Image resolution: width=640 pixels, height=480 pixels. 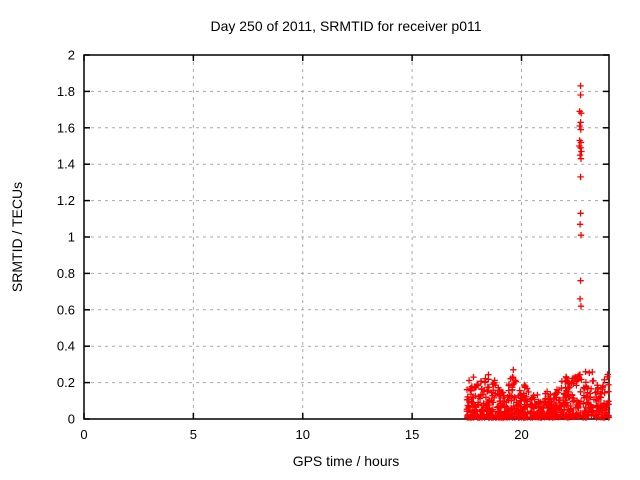 What do you see at coordinates (537, 393) in the screenshot?
I see `data-points-srmtid-dense-band` at bounding box center [537, 393].